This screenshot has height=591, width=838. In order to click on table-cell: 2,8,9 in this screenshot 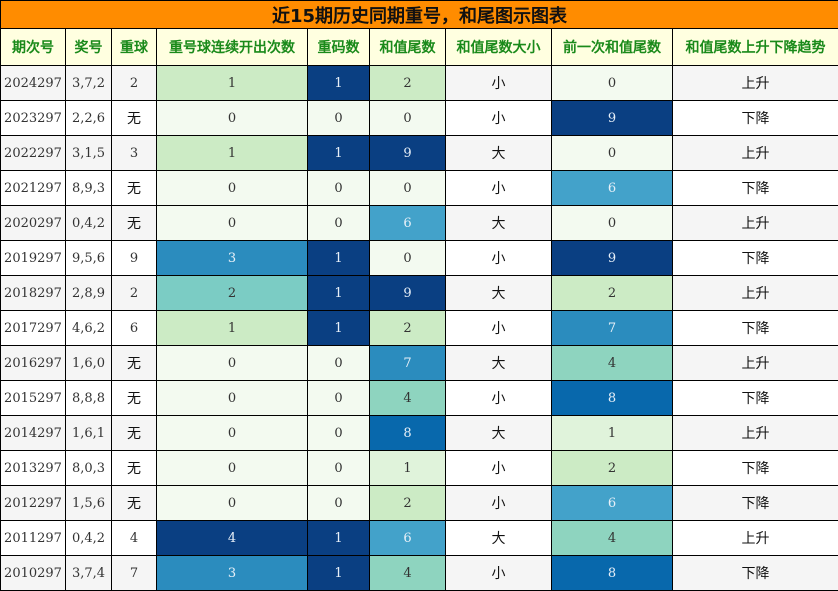, I will do `click(88, 293)`.